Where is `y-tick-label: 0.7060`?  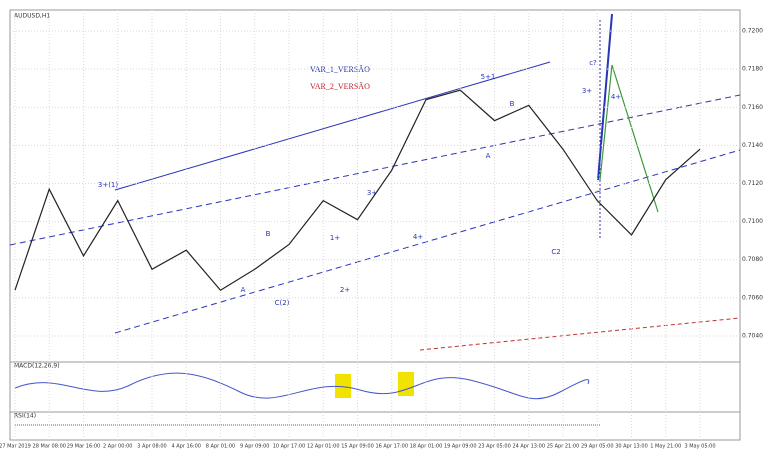 y-tick-label: 0.7060 is located at coordinates (752, 297).